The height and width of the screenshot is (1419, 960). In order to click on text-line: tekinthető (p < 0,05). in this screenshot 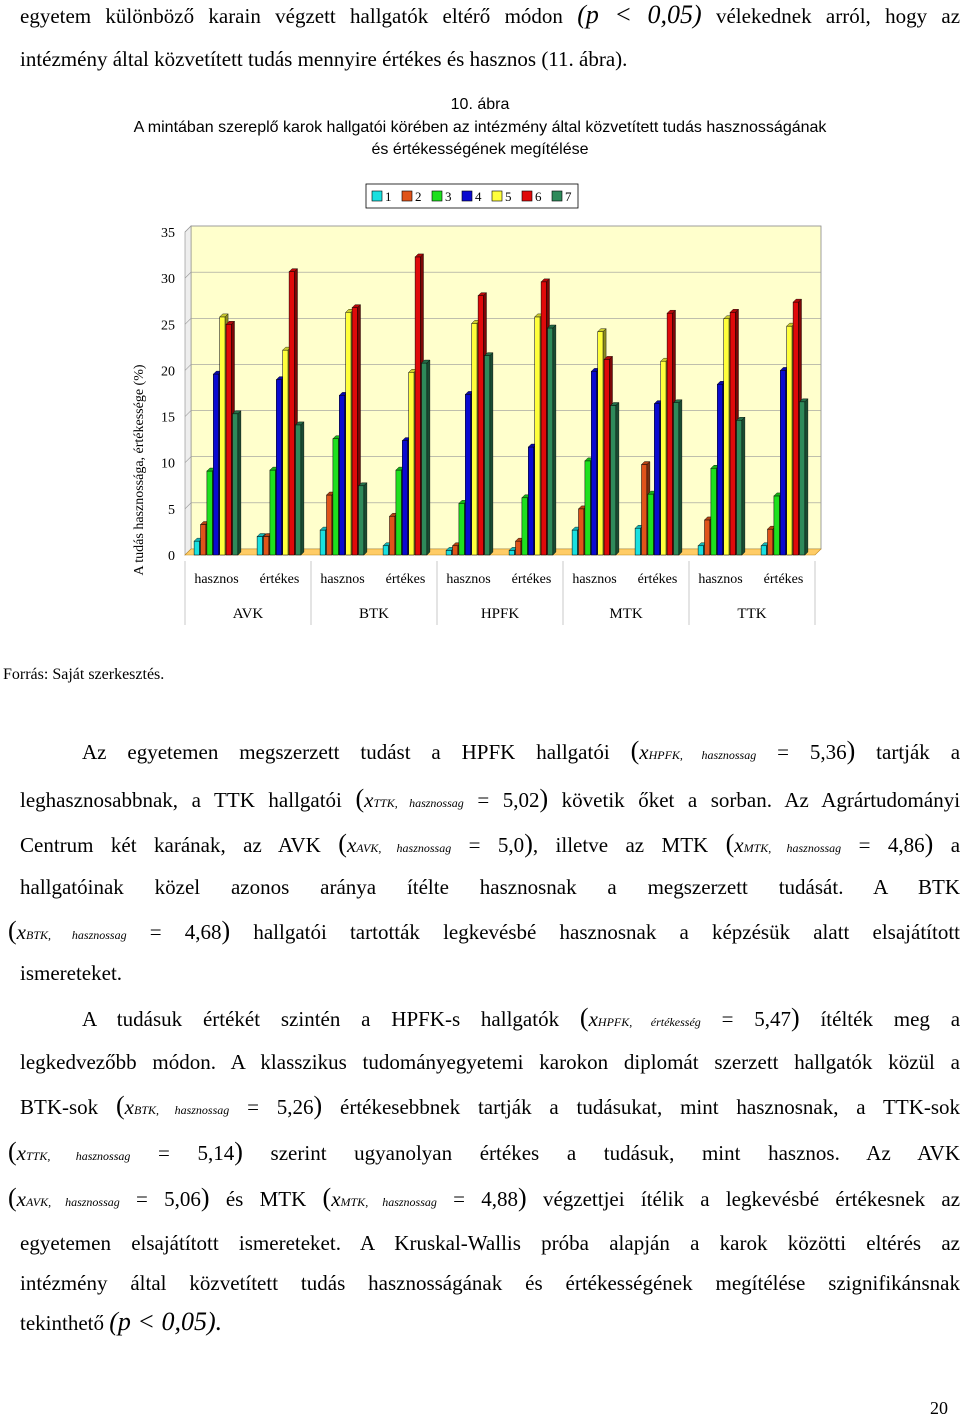, I will do `click(121, 1321)`.